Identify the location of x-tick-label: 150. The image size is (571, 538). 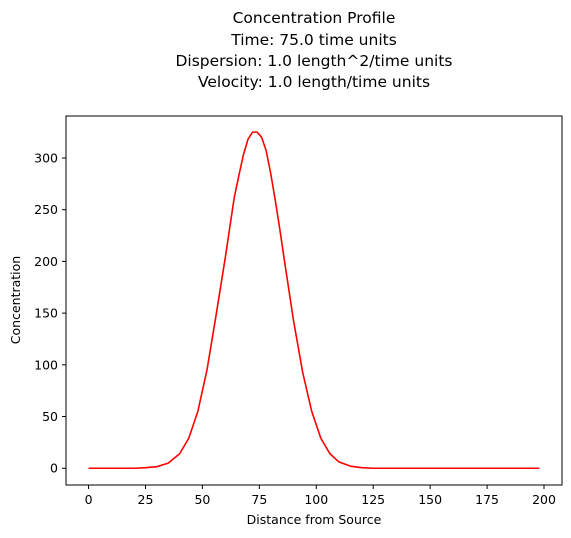
(430, 499).